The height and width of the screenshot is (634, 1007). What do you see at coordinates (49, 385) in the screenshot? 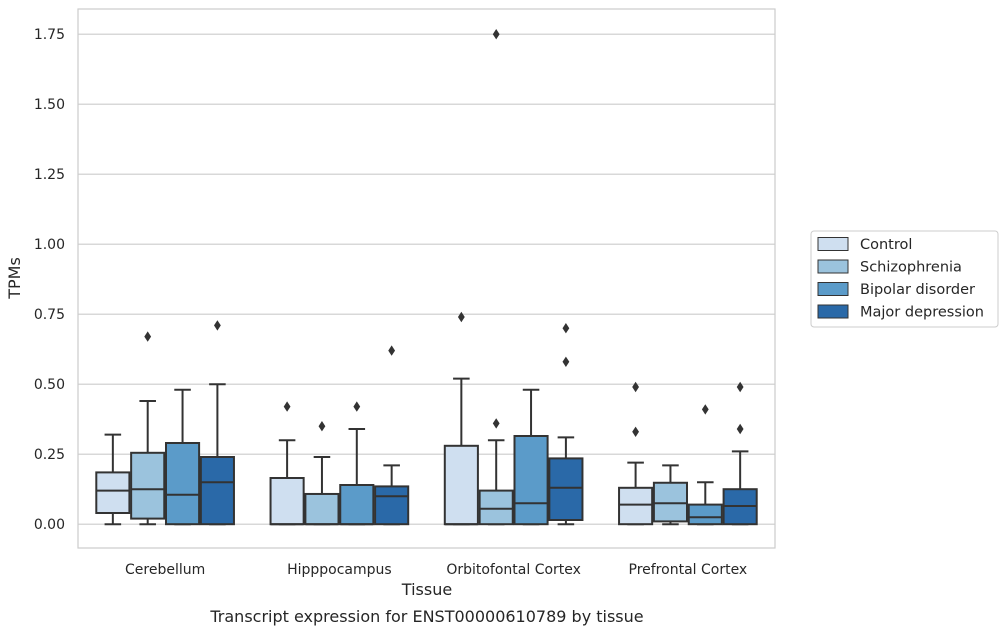
I see `y-tick-label: 0.50` at bounding box center [49, 385].